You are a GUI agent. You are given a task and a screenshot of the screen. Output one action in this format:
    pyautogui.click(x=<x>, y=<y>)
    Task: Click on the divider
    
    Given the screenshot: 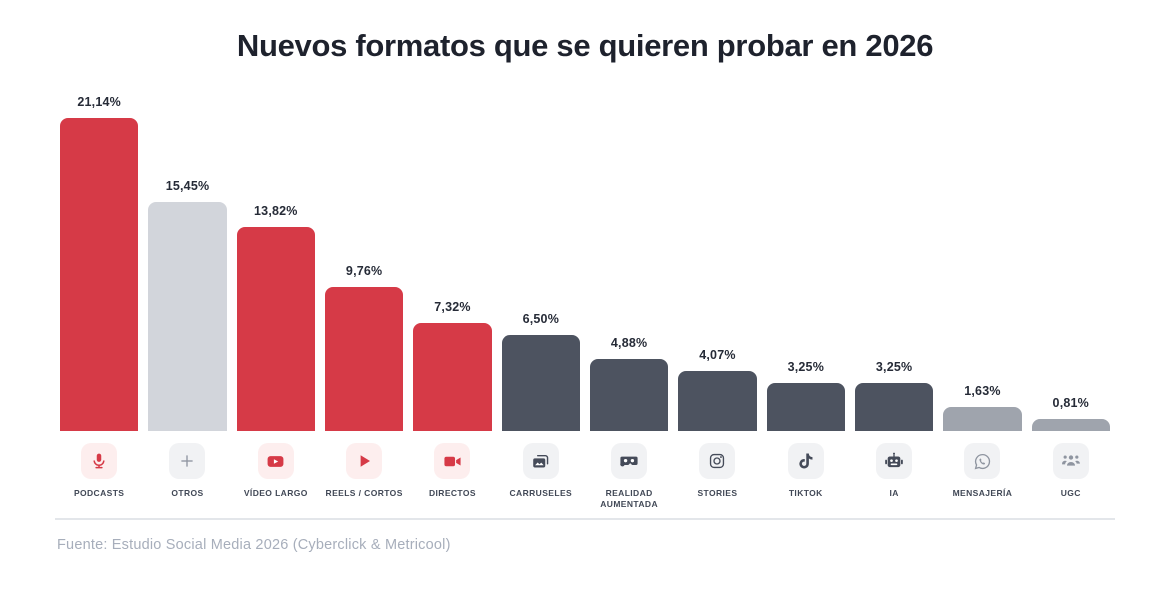 What is the action you would take?
    pyautogui.click(x=585, y=519)
    